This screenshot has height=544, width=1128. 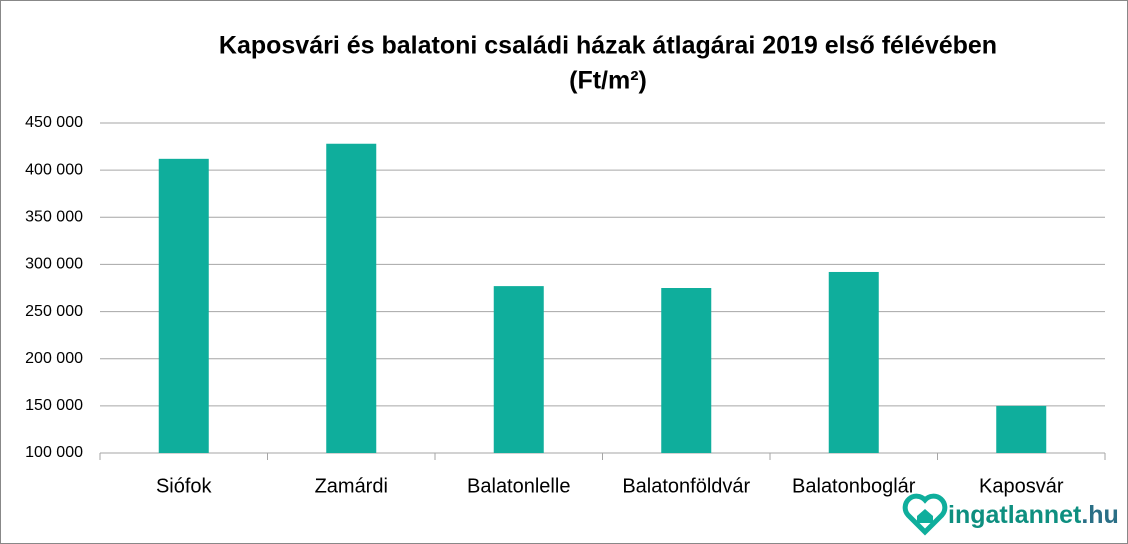 I want to click on y-tick-label: 150 000, so click(x=54, y=405).